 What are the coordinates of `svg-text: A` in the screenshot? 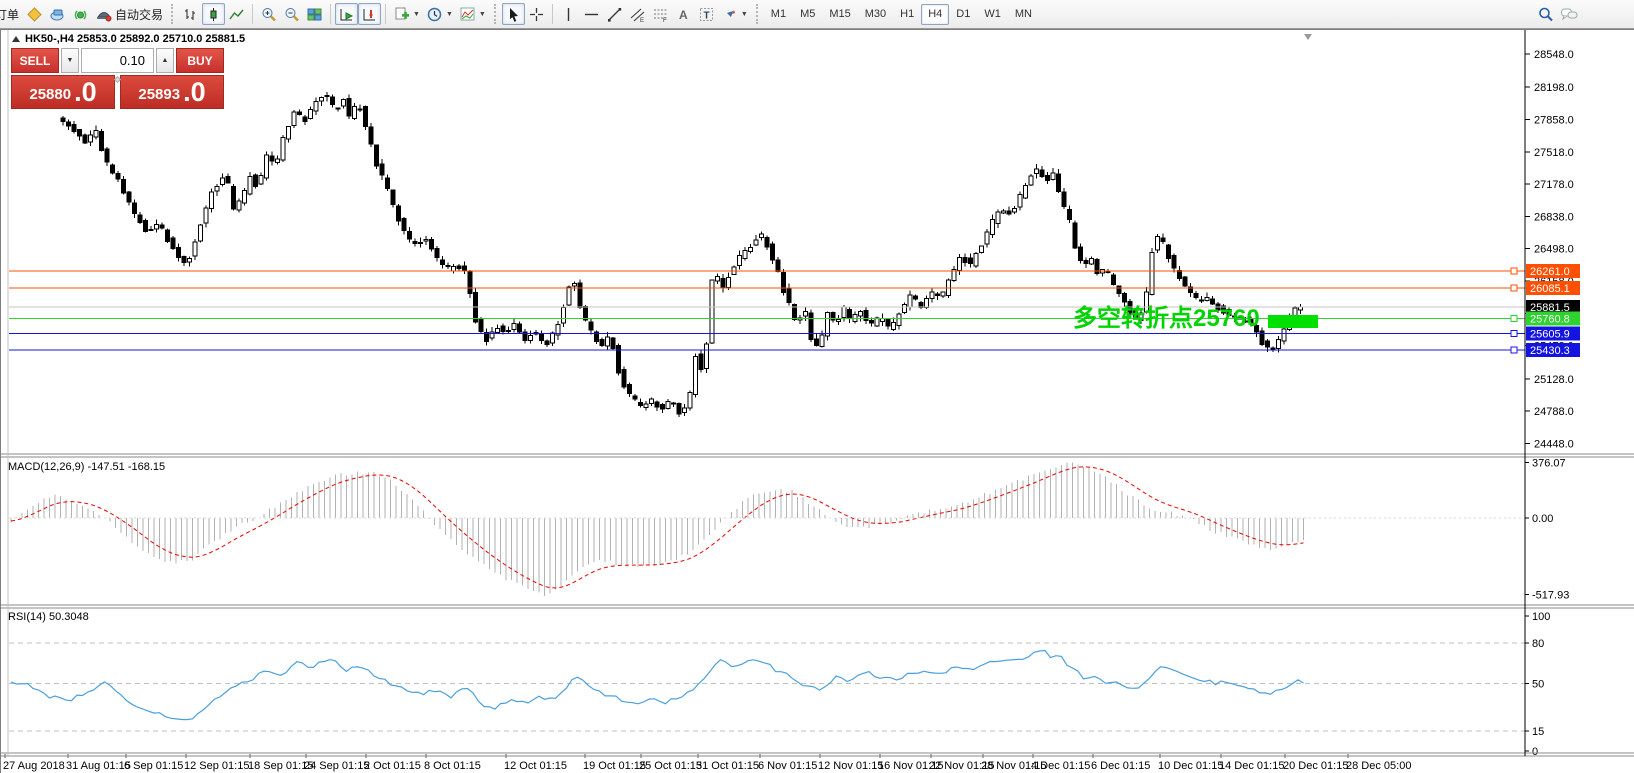 It's located at (683, 15).